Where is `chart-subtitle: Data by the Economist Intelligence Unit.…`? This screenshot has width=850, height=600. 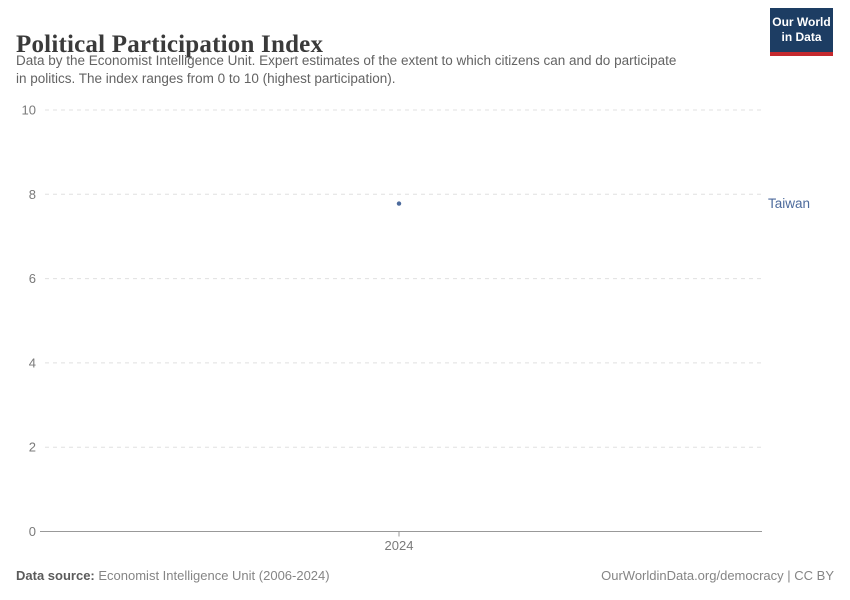
chart-subtitle: Data by the Economist Intelligence Unit.… is located at coordinates (346, 69).